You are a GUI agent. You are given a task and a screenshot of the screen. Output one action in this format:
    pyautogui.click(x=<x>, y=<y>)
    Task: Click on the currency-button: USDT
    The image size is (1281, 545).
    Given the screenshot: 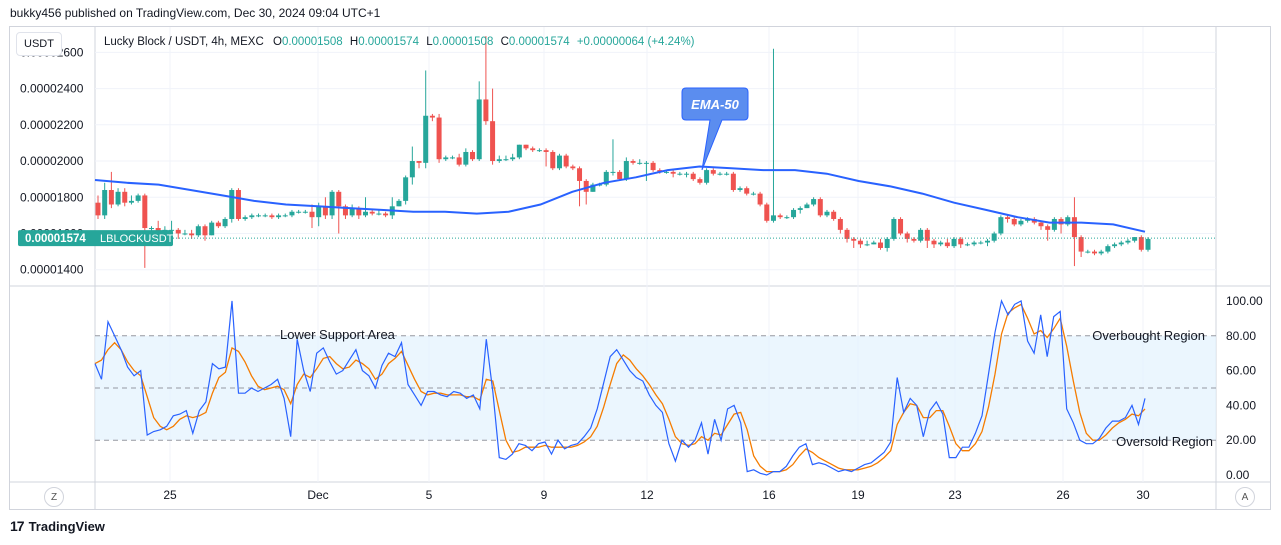 What is the action you would take?
    pyautogui.click(x=39, y=44)
    